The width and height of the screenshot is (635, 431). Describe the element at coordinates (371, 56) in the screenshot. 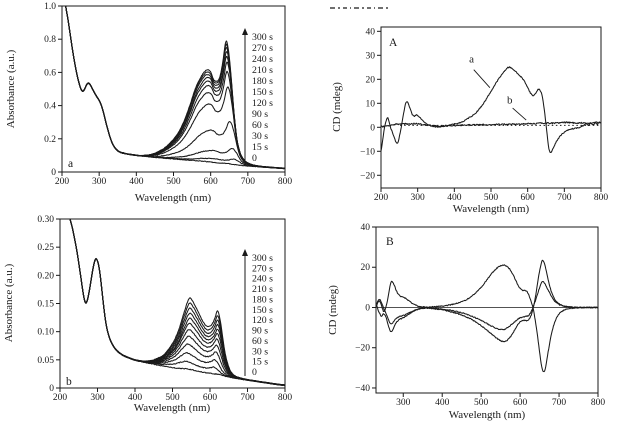

I see `y-tick-label: 30` at that location.